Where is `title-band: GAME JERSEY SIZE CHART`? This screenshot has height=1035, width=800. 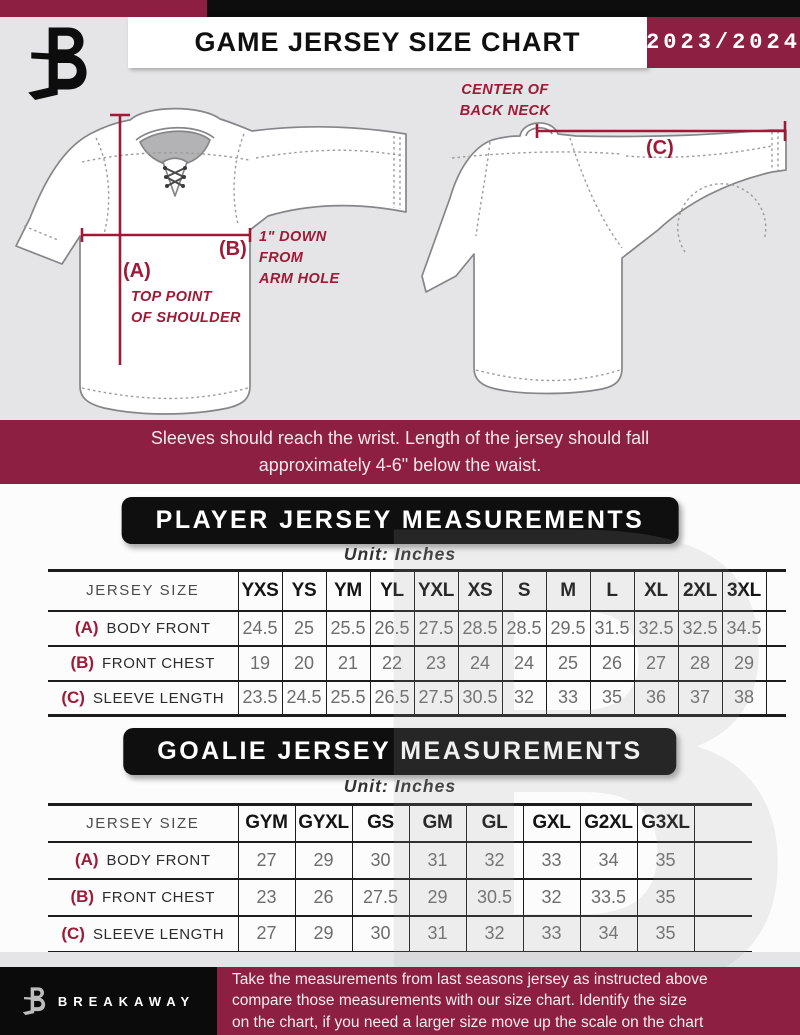
title-band: GAME JERSEY SIZE CHART is located at coordinates (387, 42).